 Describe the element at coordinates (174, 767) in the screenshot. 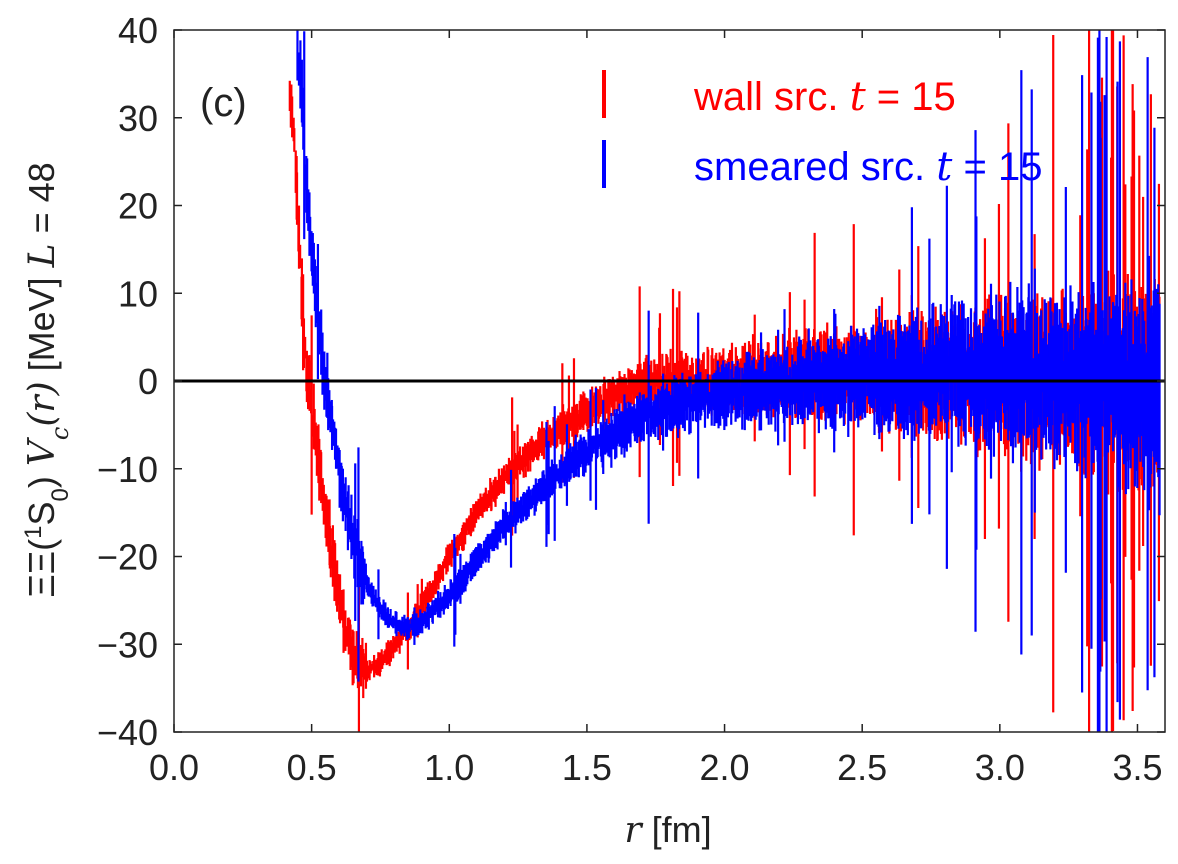

I see `x-tick-label: 0.0` at that location.